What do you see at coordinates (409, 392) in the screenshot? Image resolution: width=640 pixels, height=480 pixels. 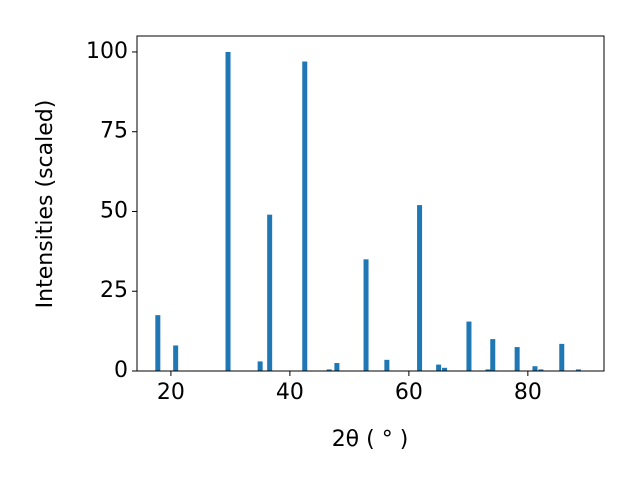 I see `x-tick-label: 60` at bounding box center [409, 392].